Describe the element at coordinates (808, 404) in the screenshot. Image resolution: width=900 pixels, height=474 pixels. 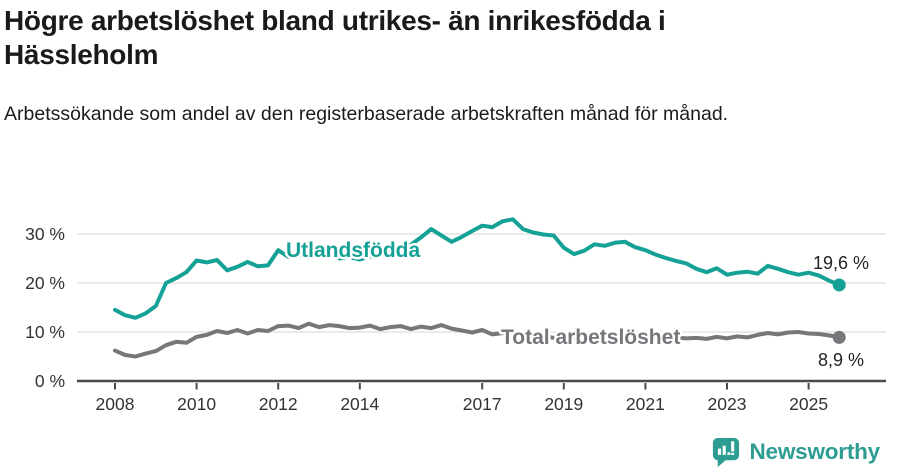
I see `x-tick-label: 2025` at that location.